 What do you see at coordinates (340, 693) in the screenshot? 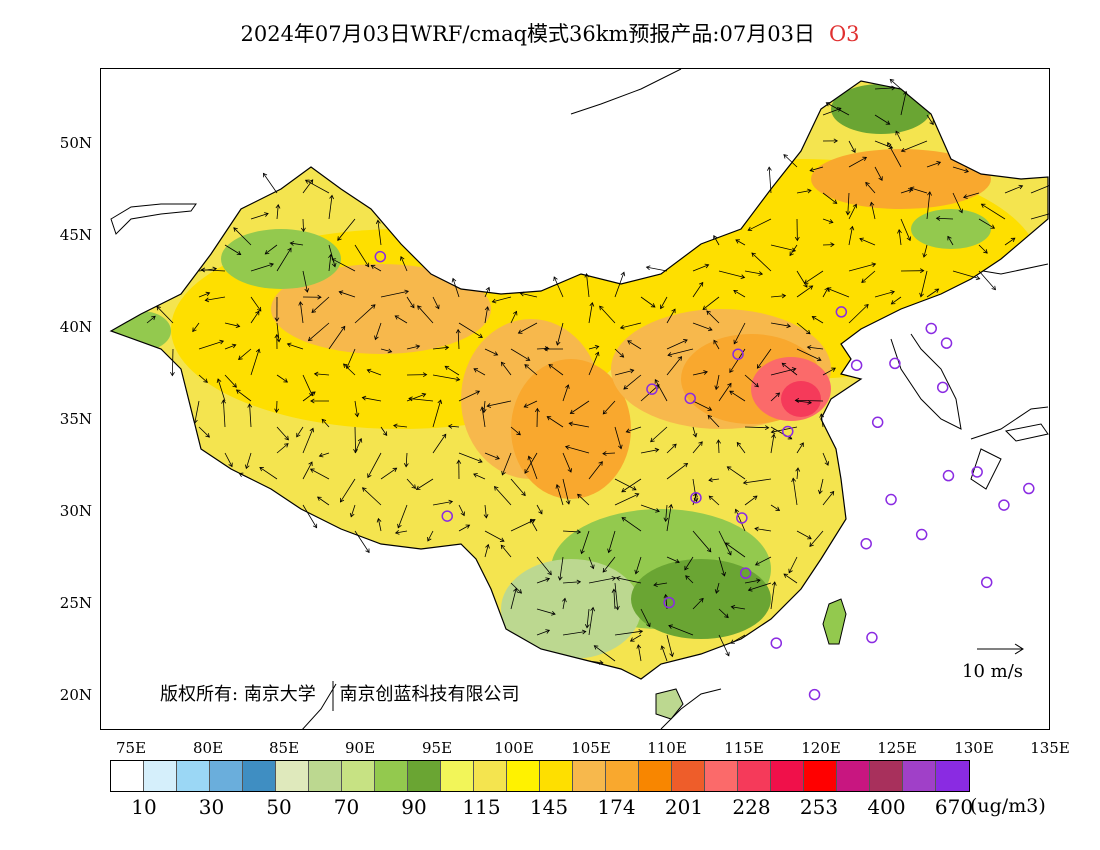
I see `copyright-text: 版权所有: 南京大学 南京创蓝科技有限公司` at bounding box center [340, 693].